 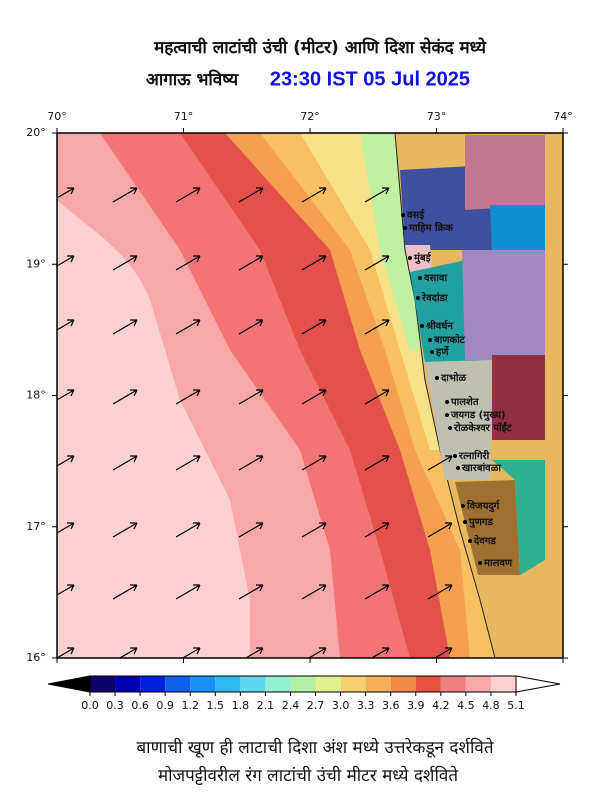 What do you see at coordinates (483, 506) in the screenshot?
I see `place-label: विजयदुर्ग` at bounding box center [483, 506].